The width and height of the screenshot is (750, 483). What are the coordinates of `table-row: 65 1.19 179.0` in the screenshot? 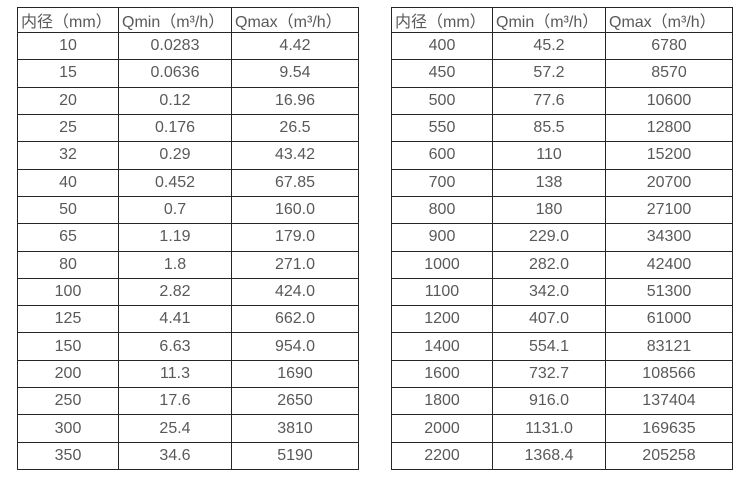 It's located at (188, 237).